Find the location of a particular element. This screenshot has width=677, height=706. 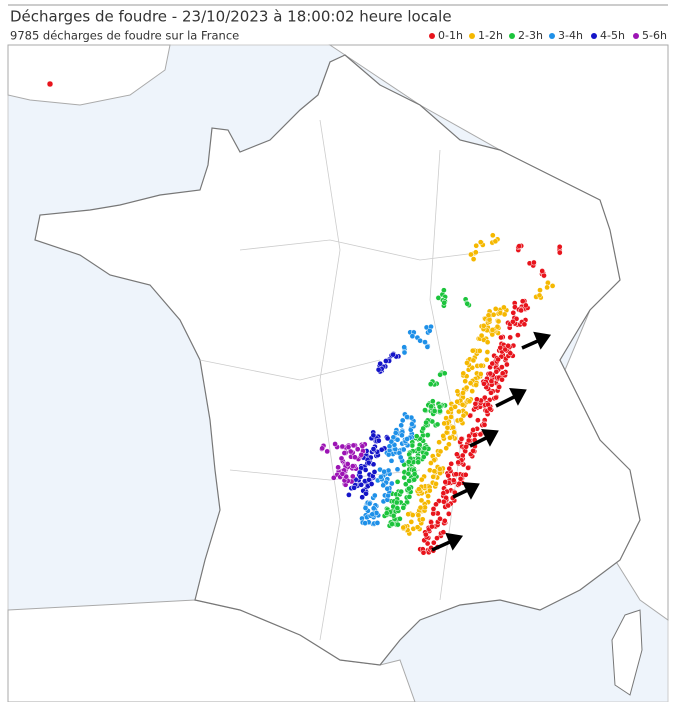

legend-label: 4-5h is located at coordinates (612, 35).